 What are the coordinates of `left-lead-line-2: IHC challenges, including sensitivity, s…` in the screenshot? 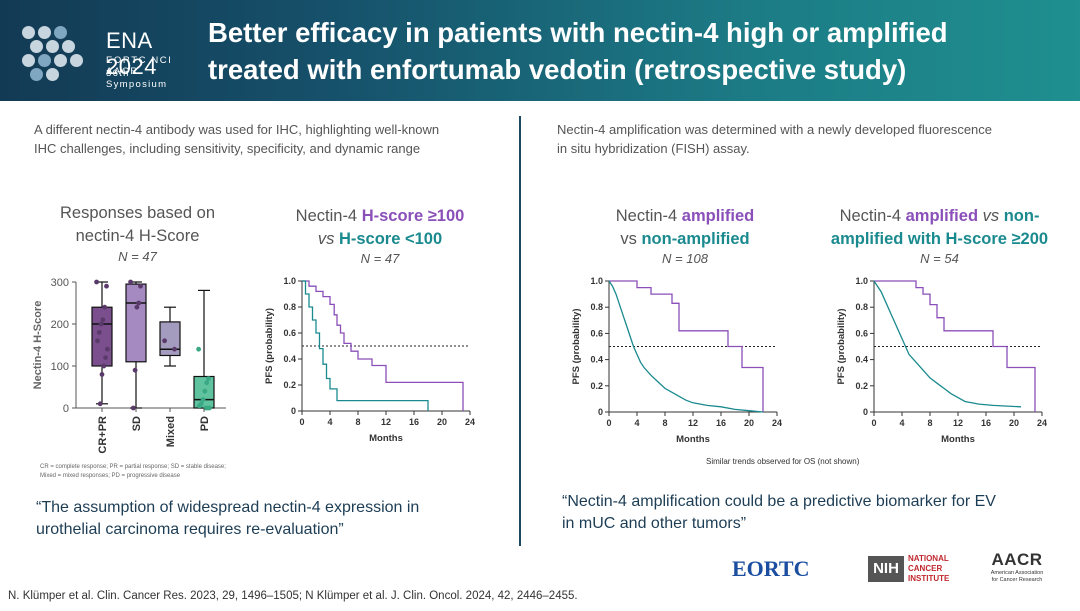 It's located at (227, 148).